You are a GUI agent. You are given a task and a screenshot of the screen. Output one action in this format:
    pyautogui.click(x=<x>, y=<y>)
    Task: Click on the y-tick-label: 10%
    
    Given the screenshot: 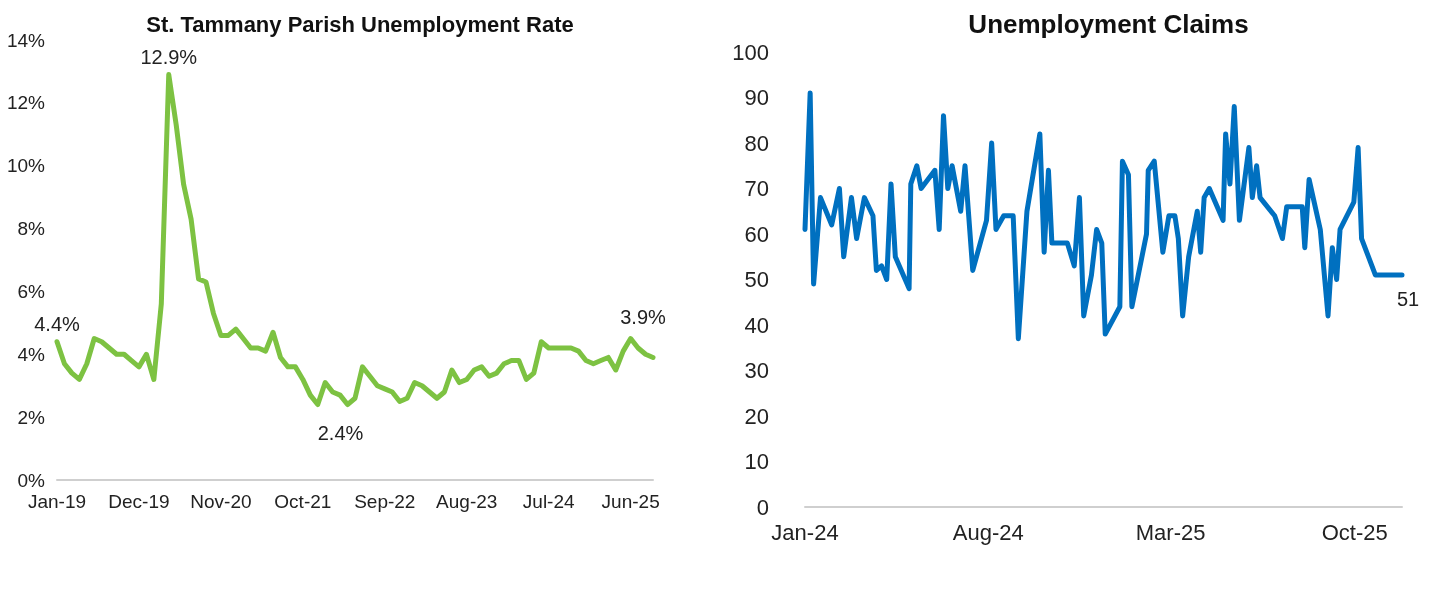 What is the action you would take?
    pyautogui.click(x=26, y=166)
    